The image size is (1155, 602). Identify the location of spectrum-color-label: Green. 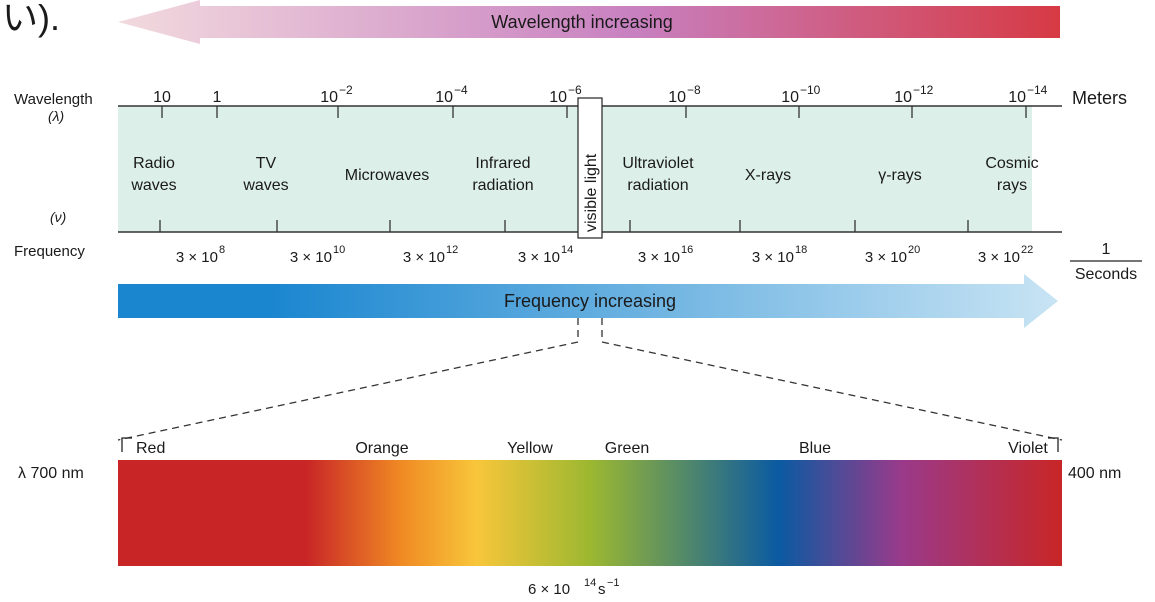
(627, 448).